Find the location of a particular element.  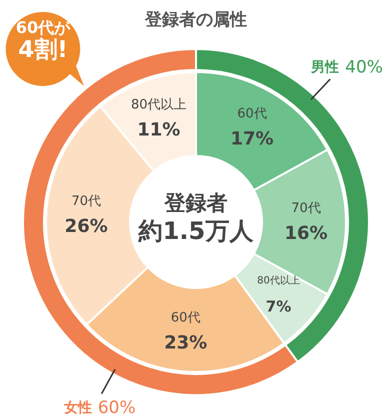

chart-title: 登録者の属性 is located at coordinates (196, 20).